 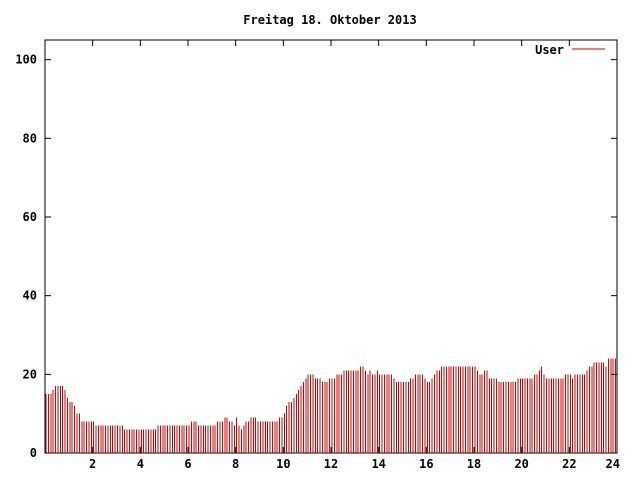 I want to click on y-tick-label: 0, so click(x=33, y=453).